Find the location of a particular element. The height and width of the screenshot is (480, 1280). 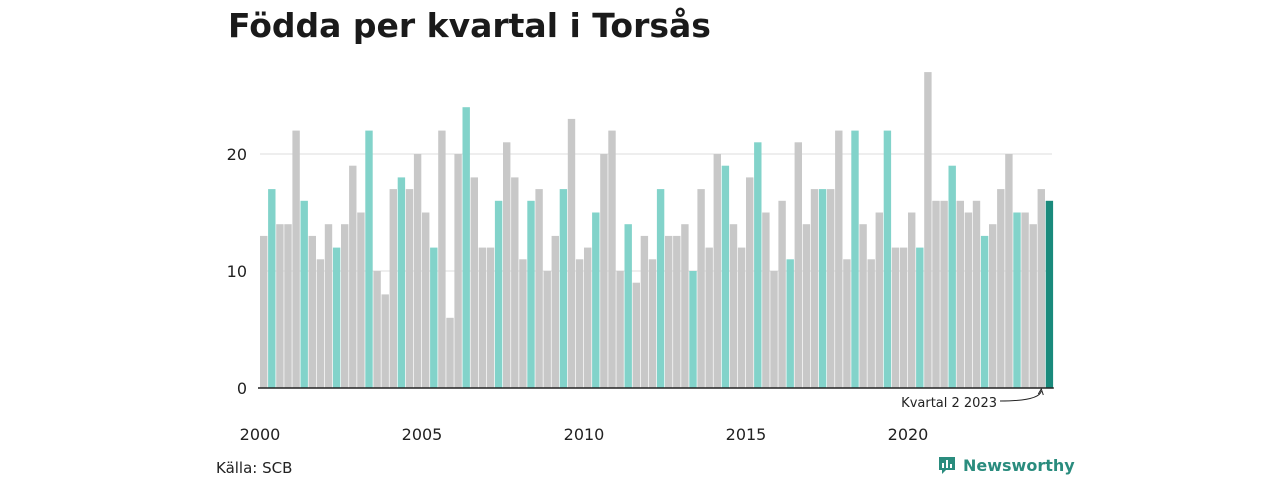

newsworthy-logo-icon is located at coordinates (947, 465).